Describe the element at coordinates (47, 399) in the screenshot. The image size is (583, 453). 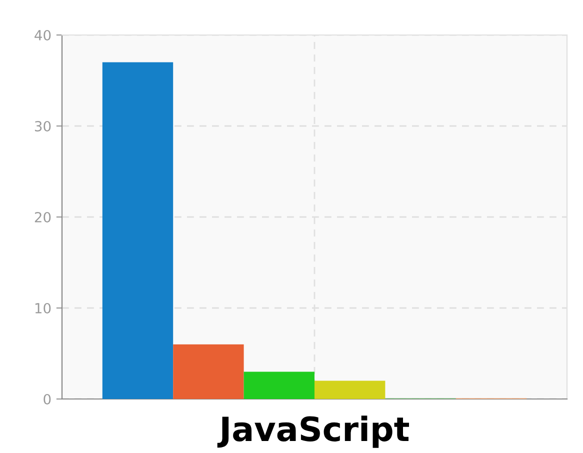
I see `y-tick-label: 0` at that location.